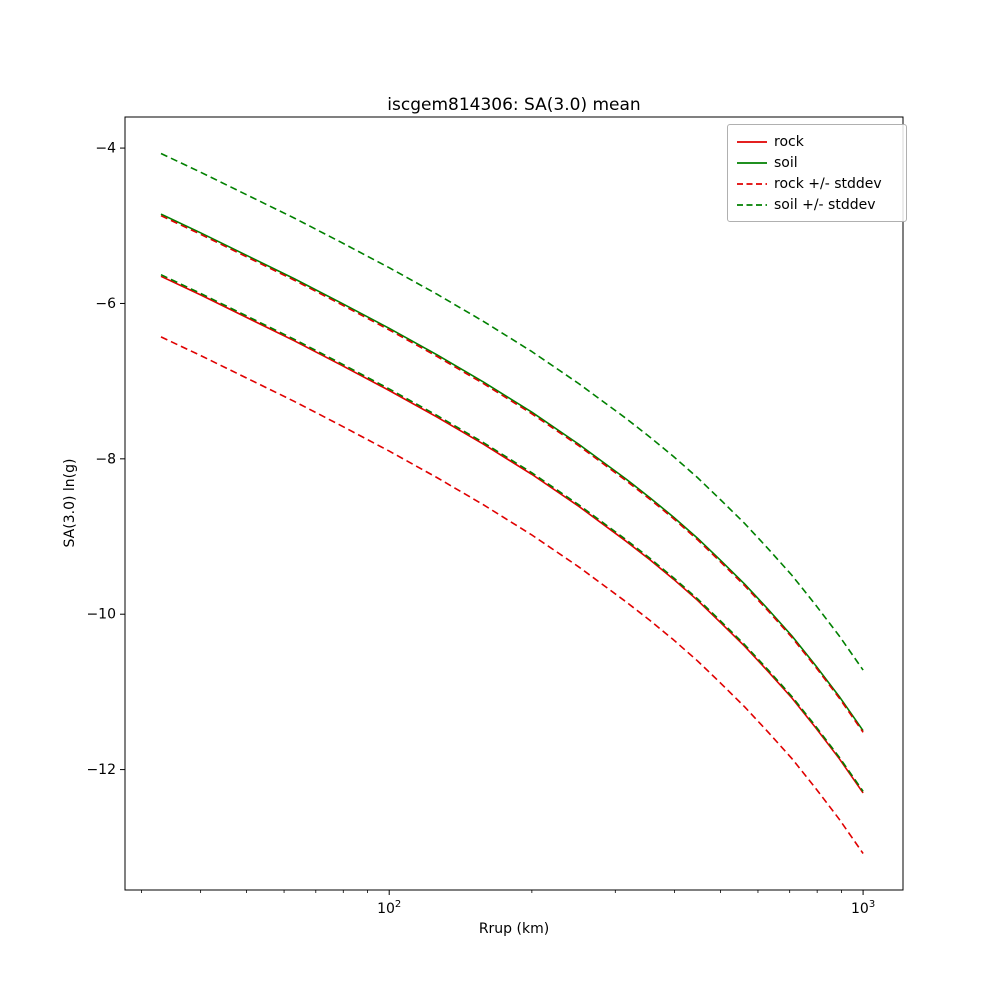 The width and height of the screenshot is (1000, 1000). Describe the element at coordinates (105, 149) in the screenshot. I see `y-tick-label: −4` at that location.